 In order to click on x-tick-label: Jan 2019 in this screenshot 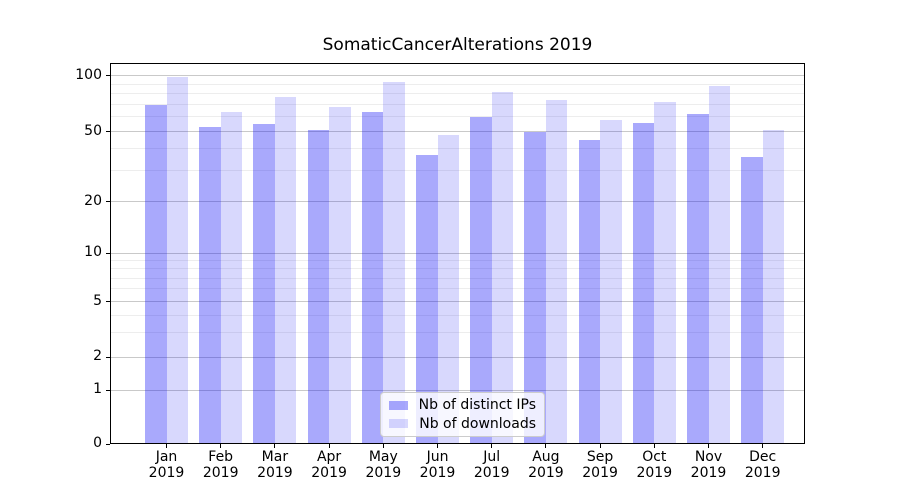, I will do `click(166, 465)`.